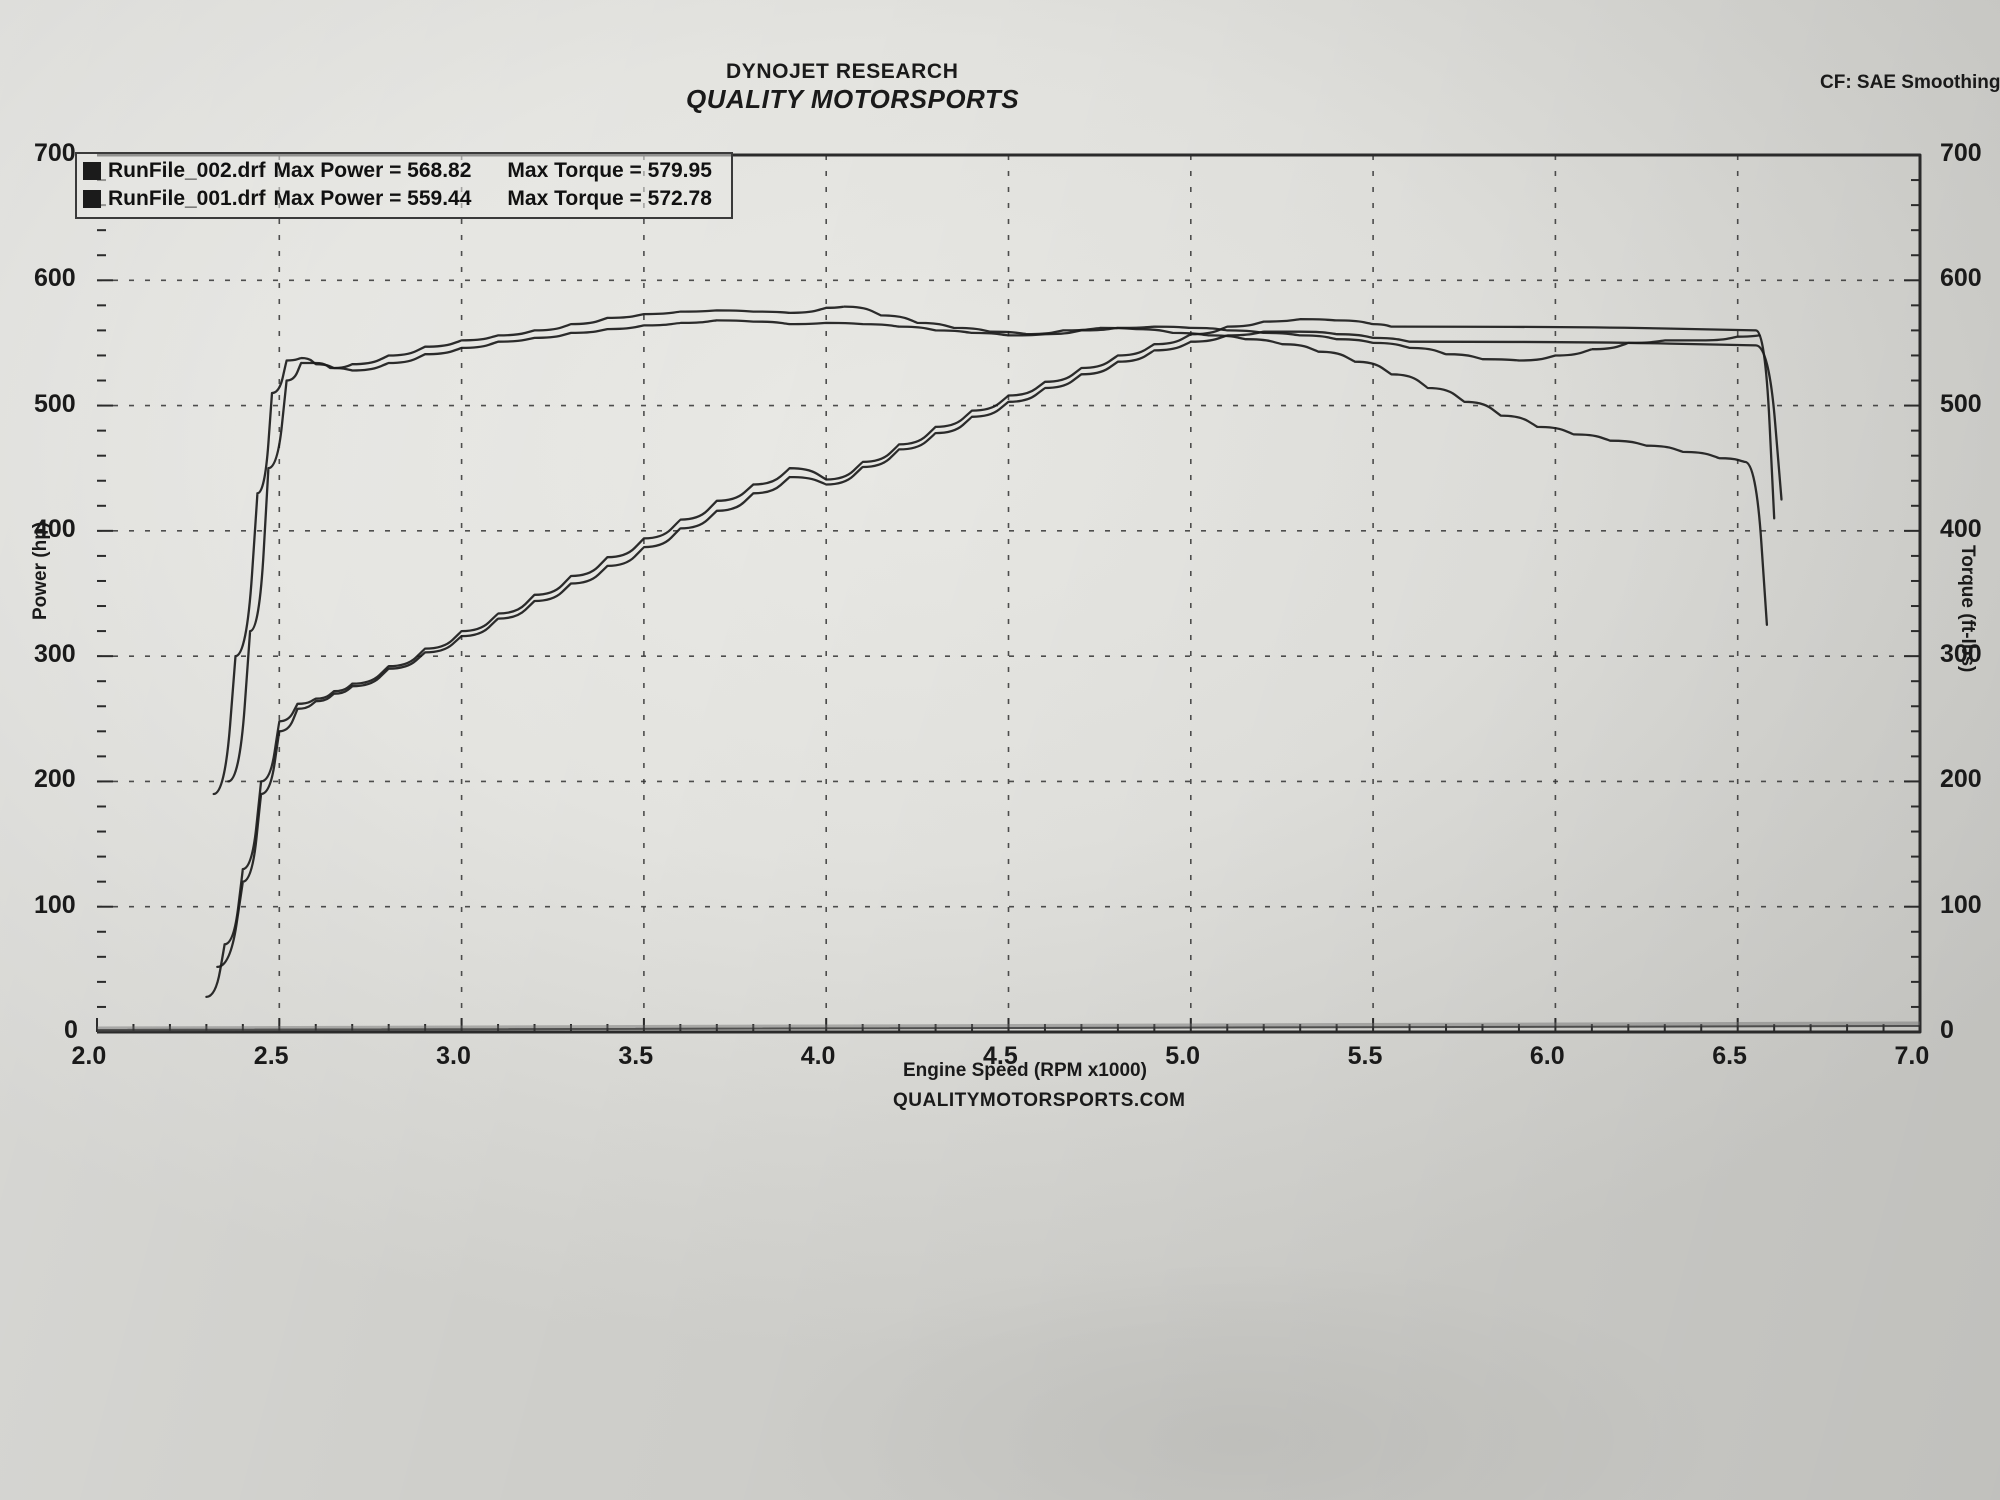 Image resolution: width=2000 pixels, height=1500 pixels. Describe the element at coordinates (1961, 779) in the screenshot. I see `y-tick-right: 200` at that location.